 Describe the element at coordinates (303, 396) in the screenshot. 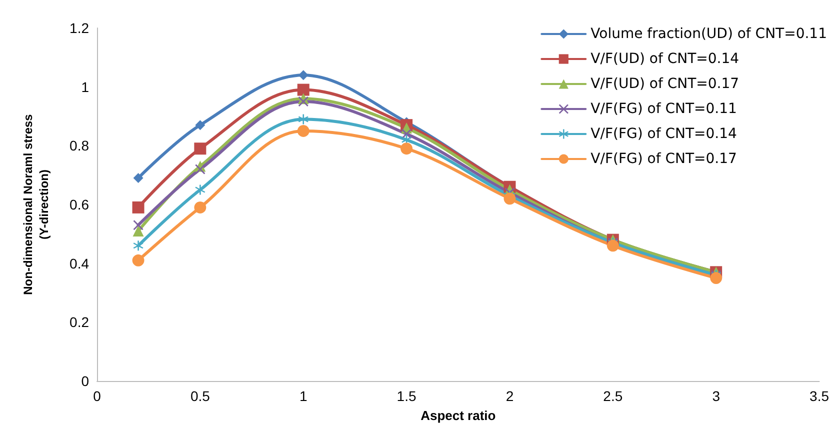

I see `x-tick-label: 1` at that location.